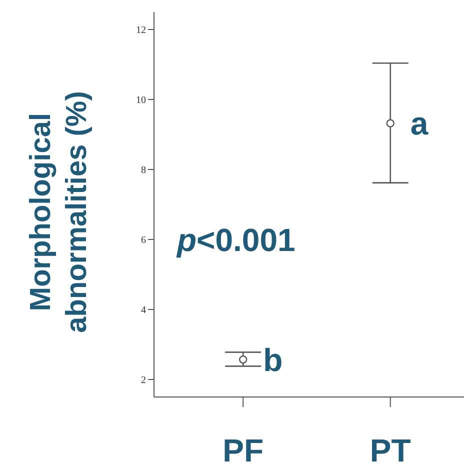  I want to click on y-tick-label: 10, so click(141, 100).